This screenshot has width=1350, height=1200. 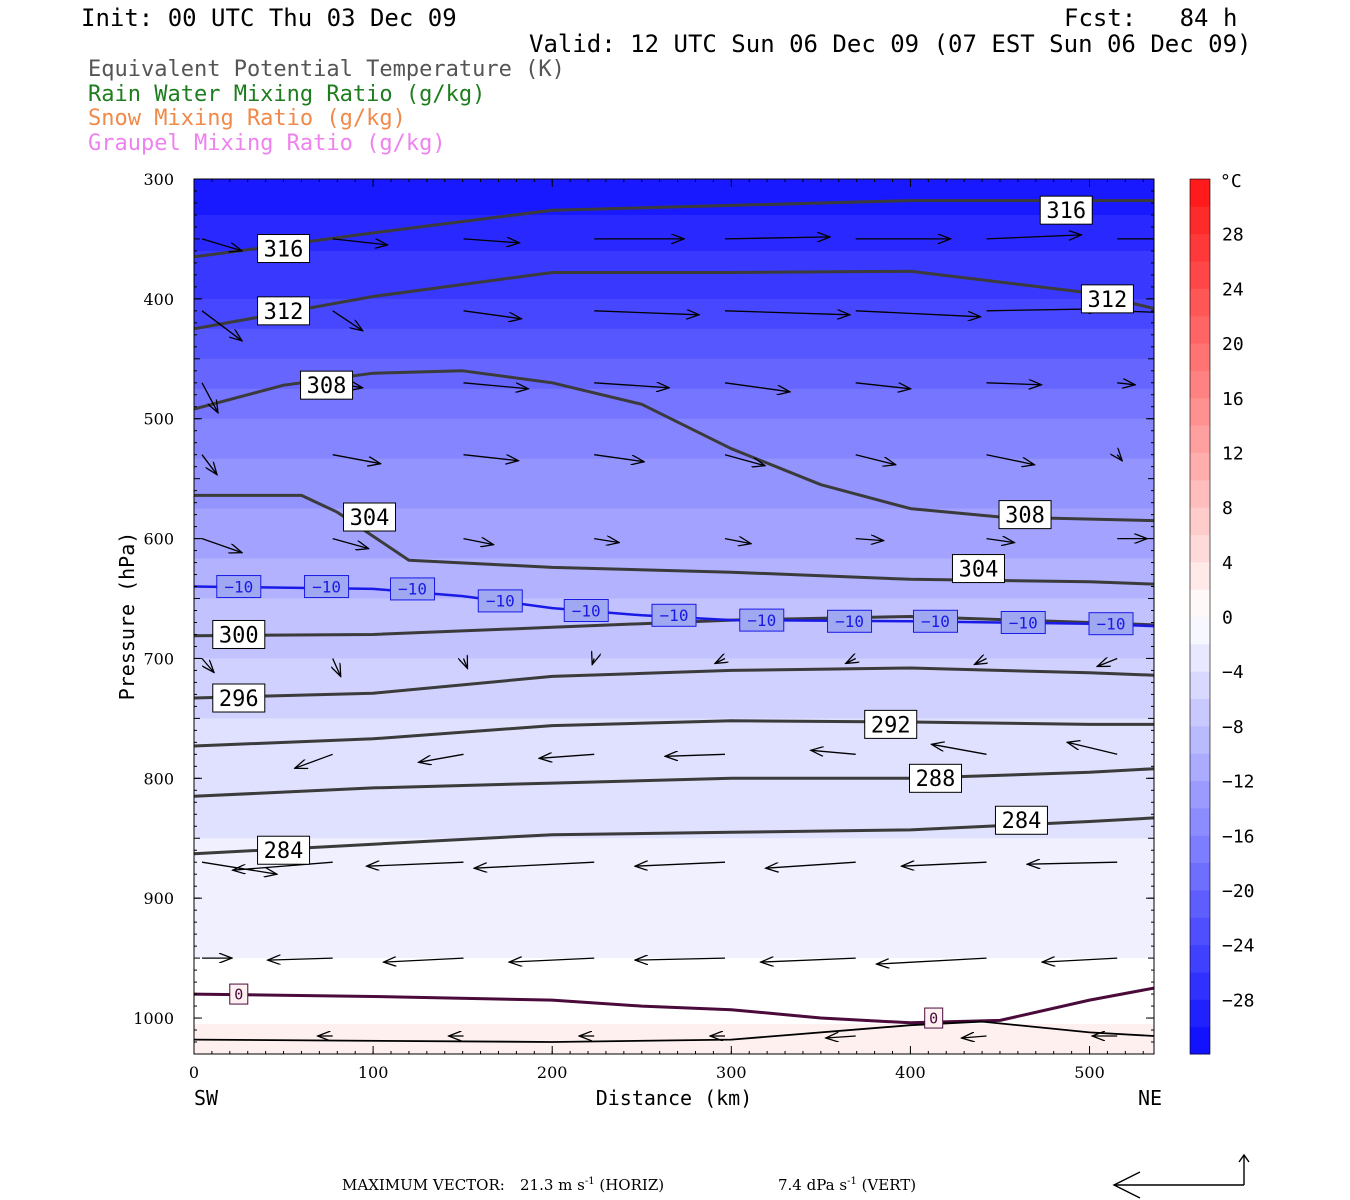 I want to click on colorbar-tick-label: 8, so click(x=1227, y=508).